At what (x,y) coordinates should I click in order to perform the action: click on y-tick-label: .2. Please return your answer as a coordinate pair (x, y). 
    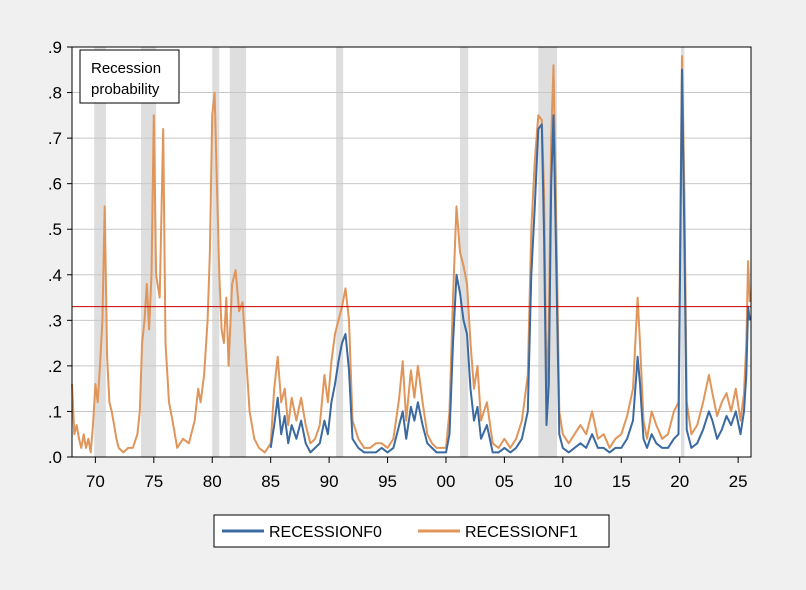
    Looking at the image, I should click on (55, 366).